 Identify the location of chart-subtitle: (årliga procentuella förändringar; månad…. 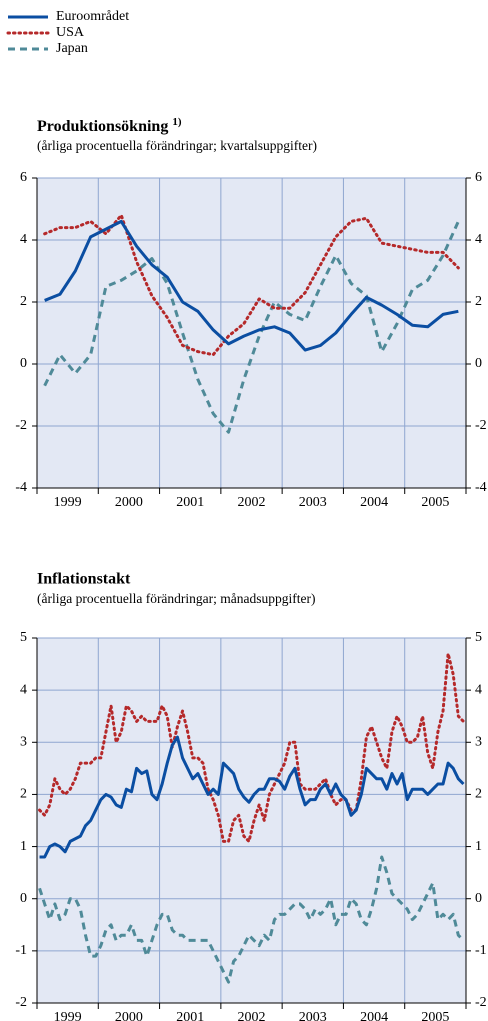
(176, 598).